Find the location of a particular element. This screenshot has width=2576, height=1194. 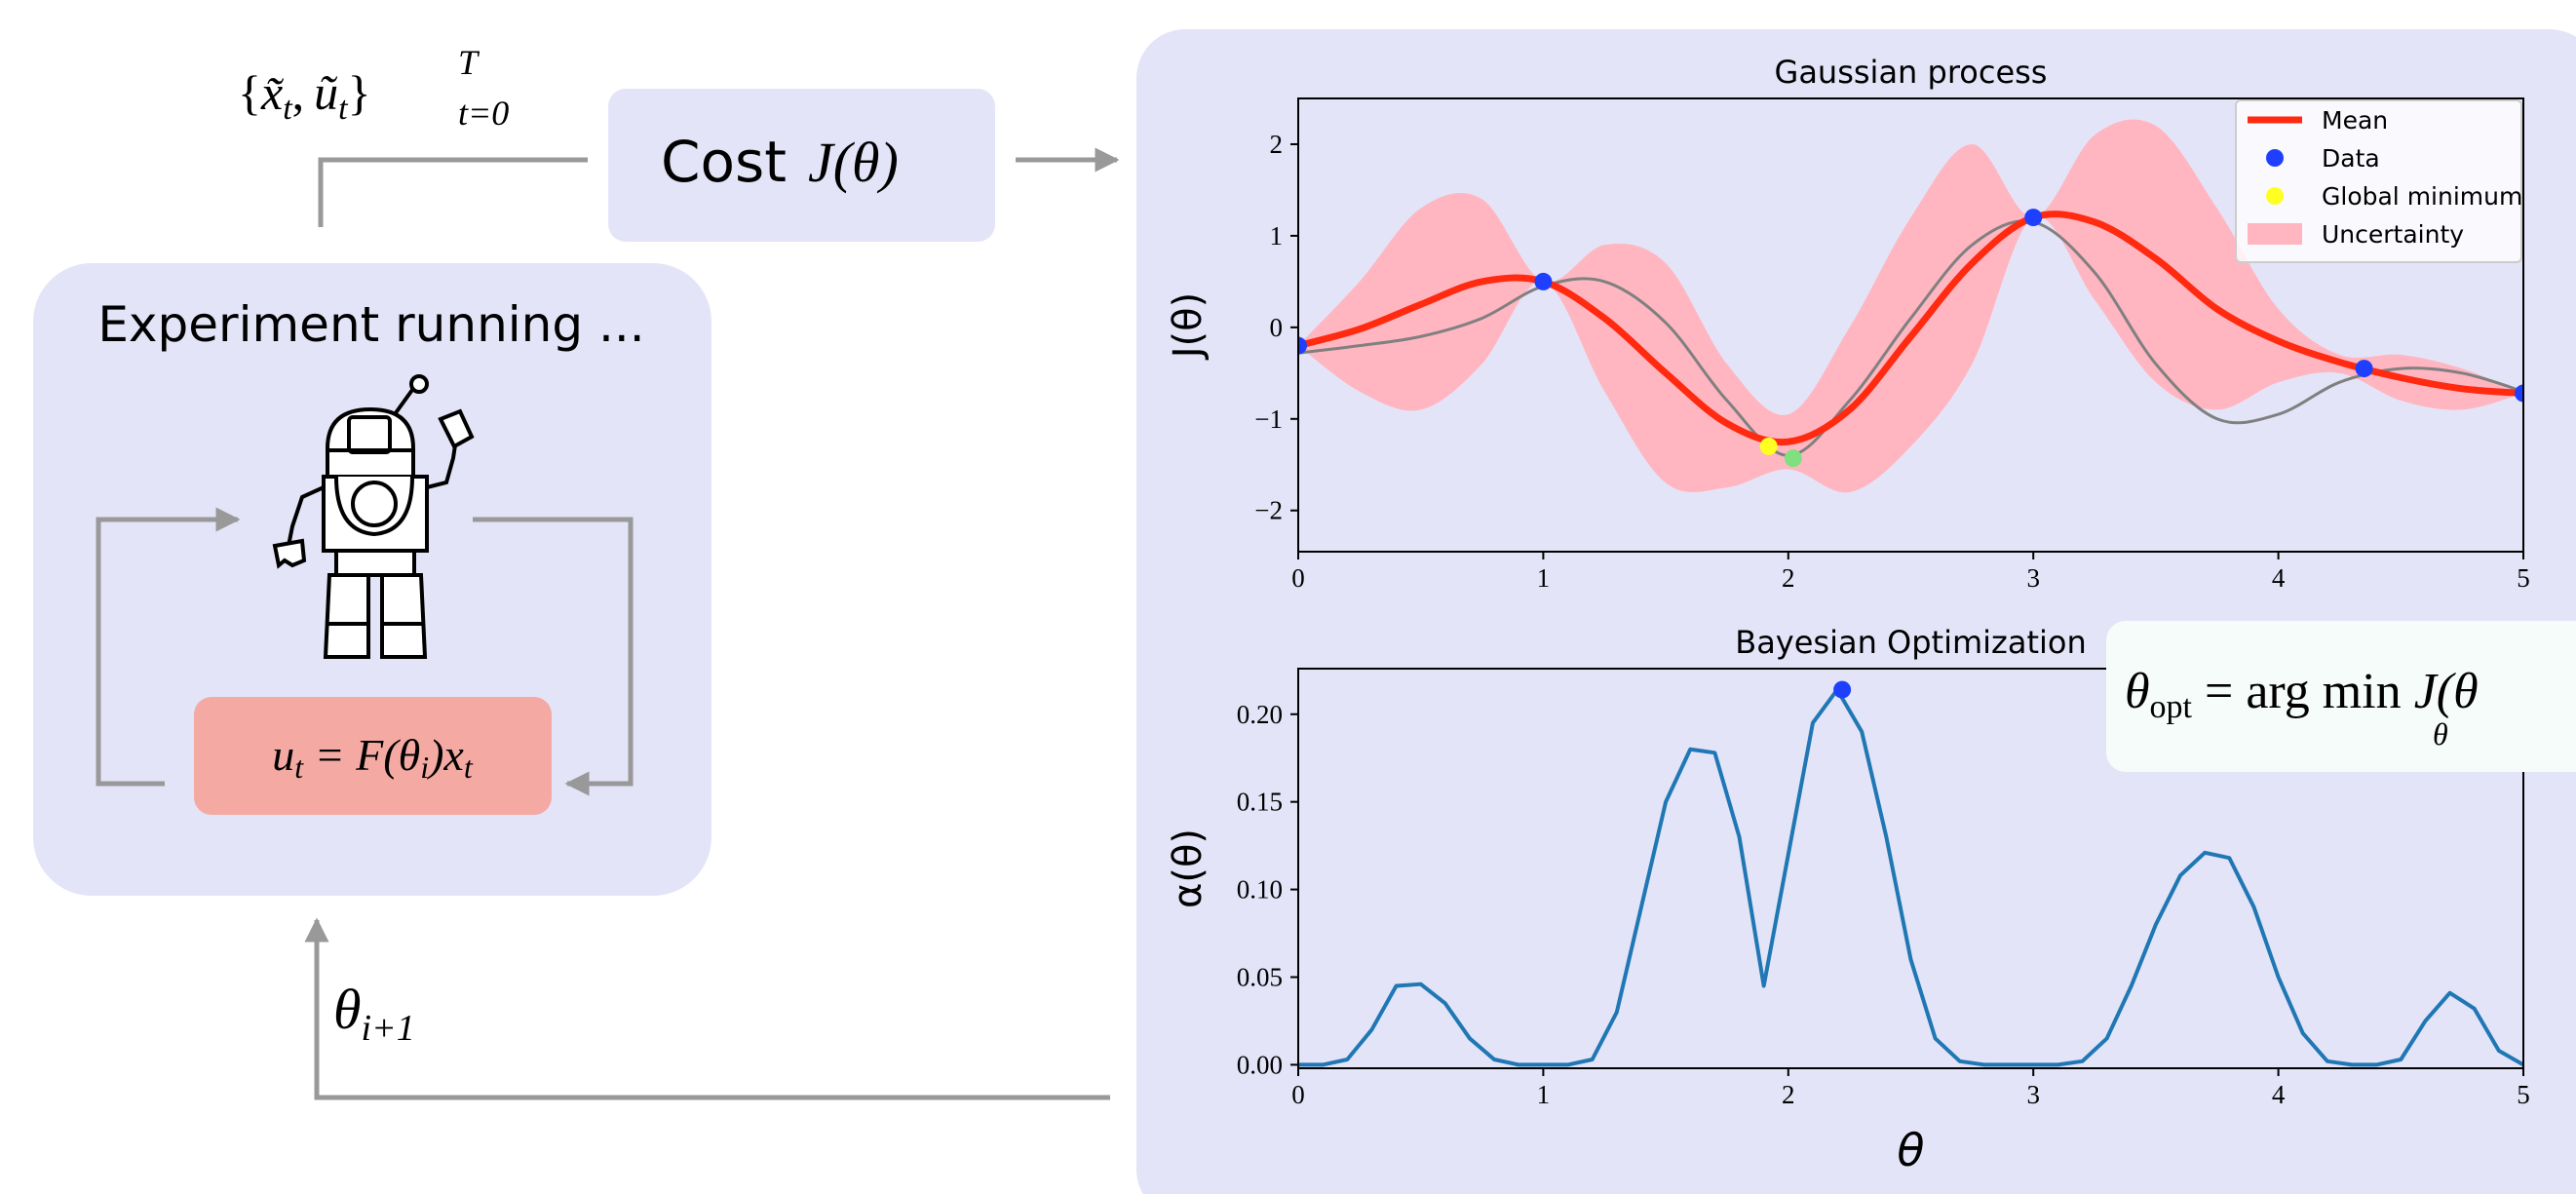

formula-text: θopt = arg min J(θ is located at coordinates (2302, 694).